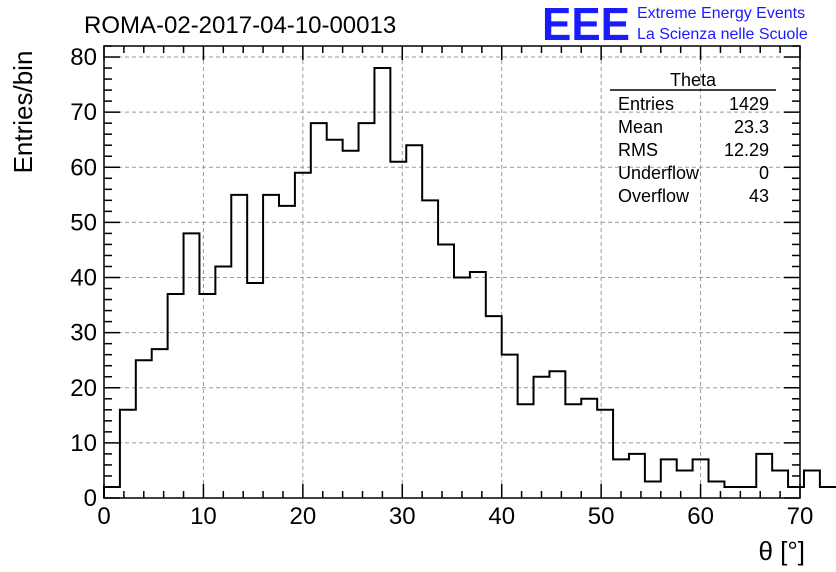 The height and width of the screenshot is (572, 836). What do you see at coordinates (203, 516) in the screenshot?
I see `x-tick-label: 10` at bounding box center [203, 516].